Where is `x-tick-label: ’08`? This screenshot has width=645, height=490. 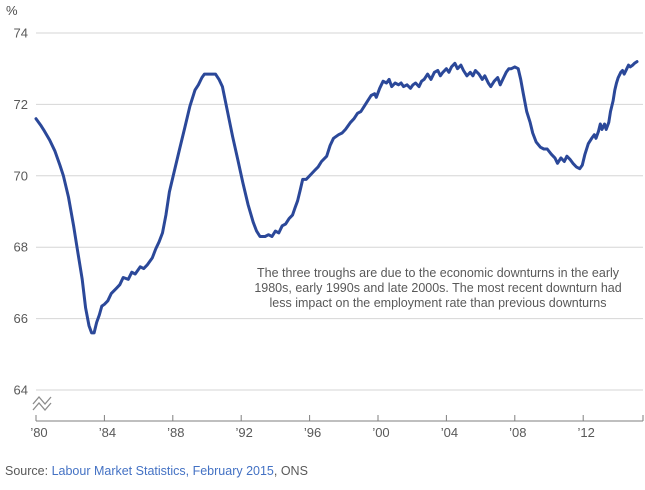
x-tick-label: ’08 is located at coordinates (517, 432).